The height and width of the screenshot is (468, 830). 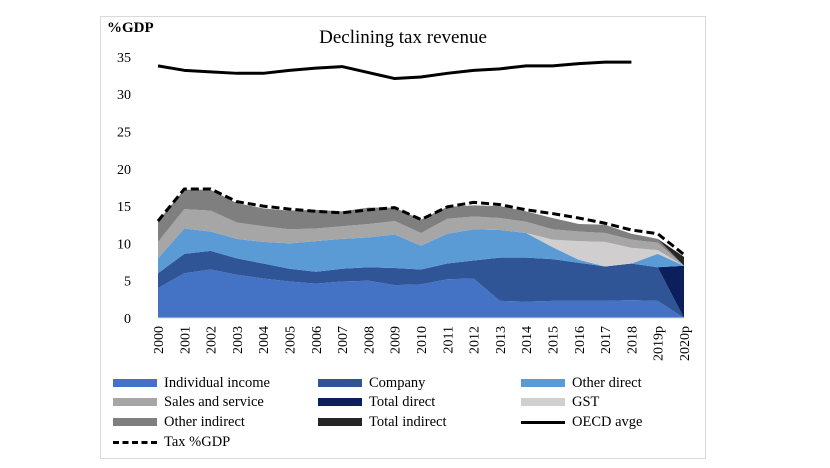 What do you see at coordinates (127, 319) in the screenshot?
I see `y-tick-label: 0` at bounding box center [127, 319].